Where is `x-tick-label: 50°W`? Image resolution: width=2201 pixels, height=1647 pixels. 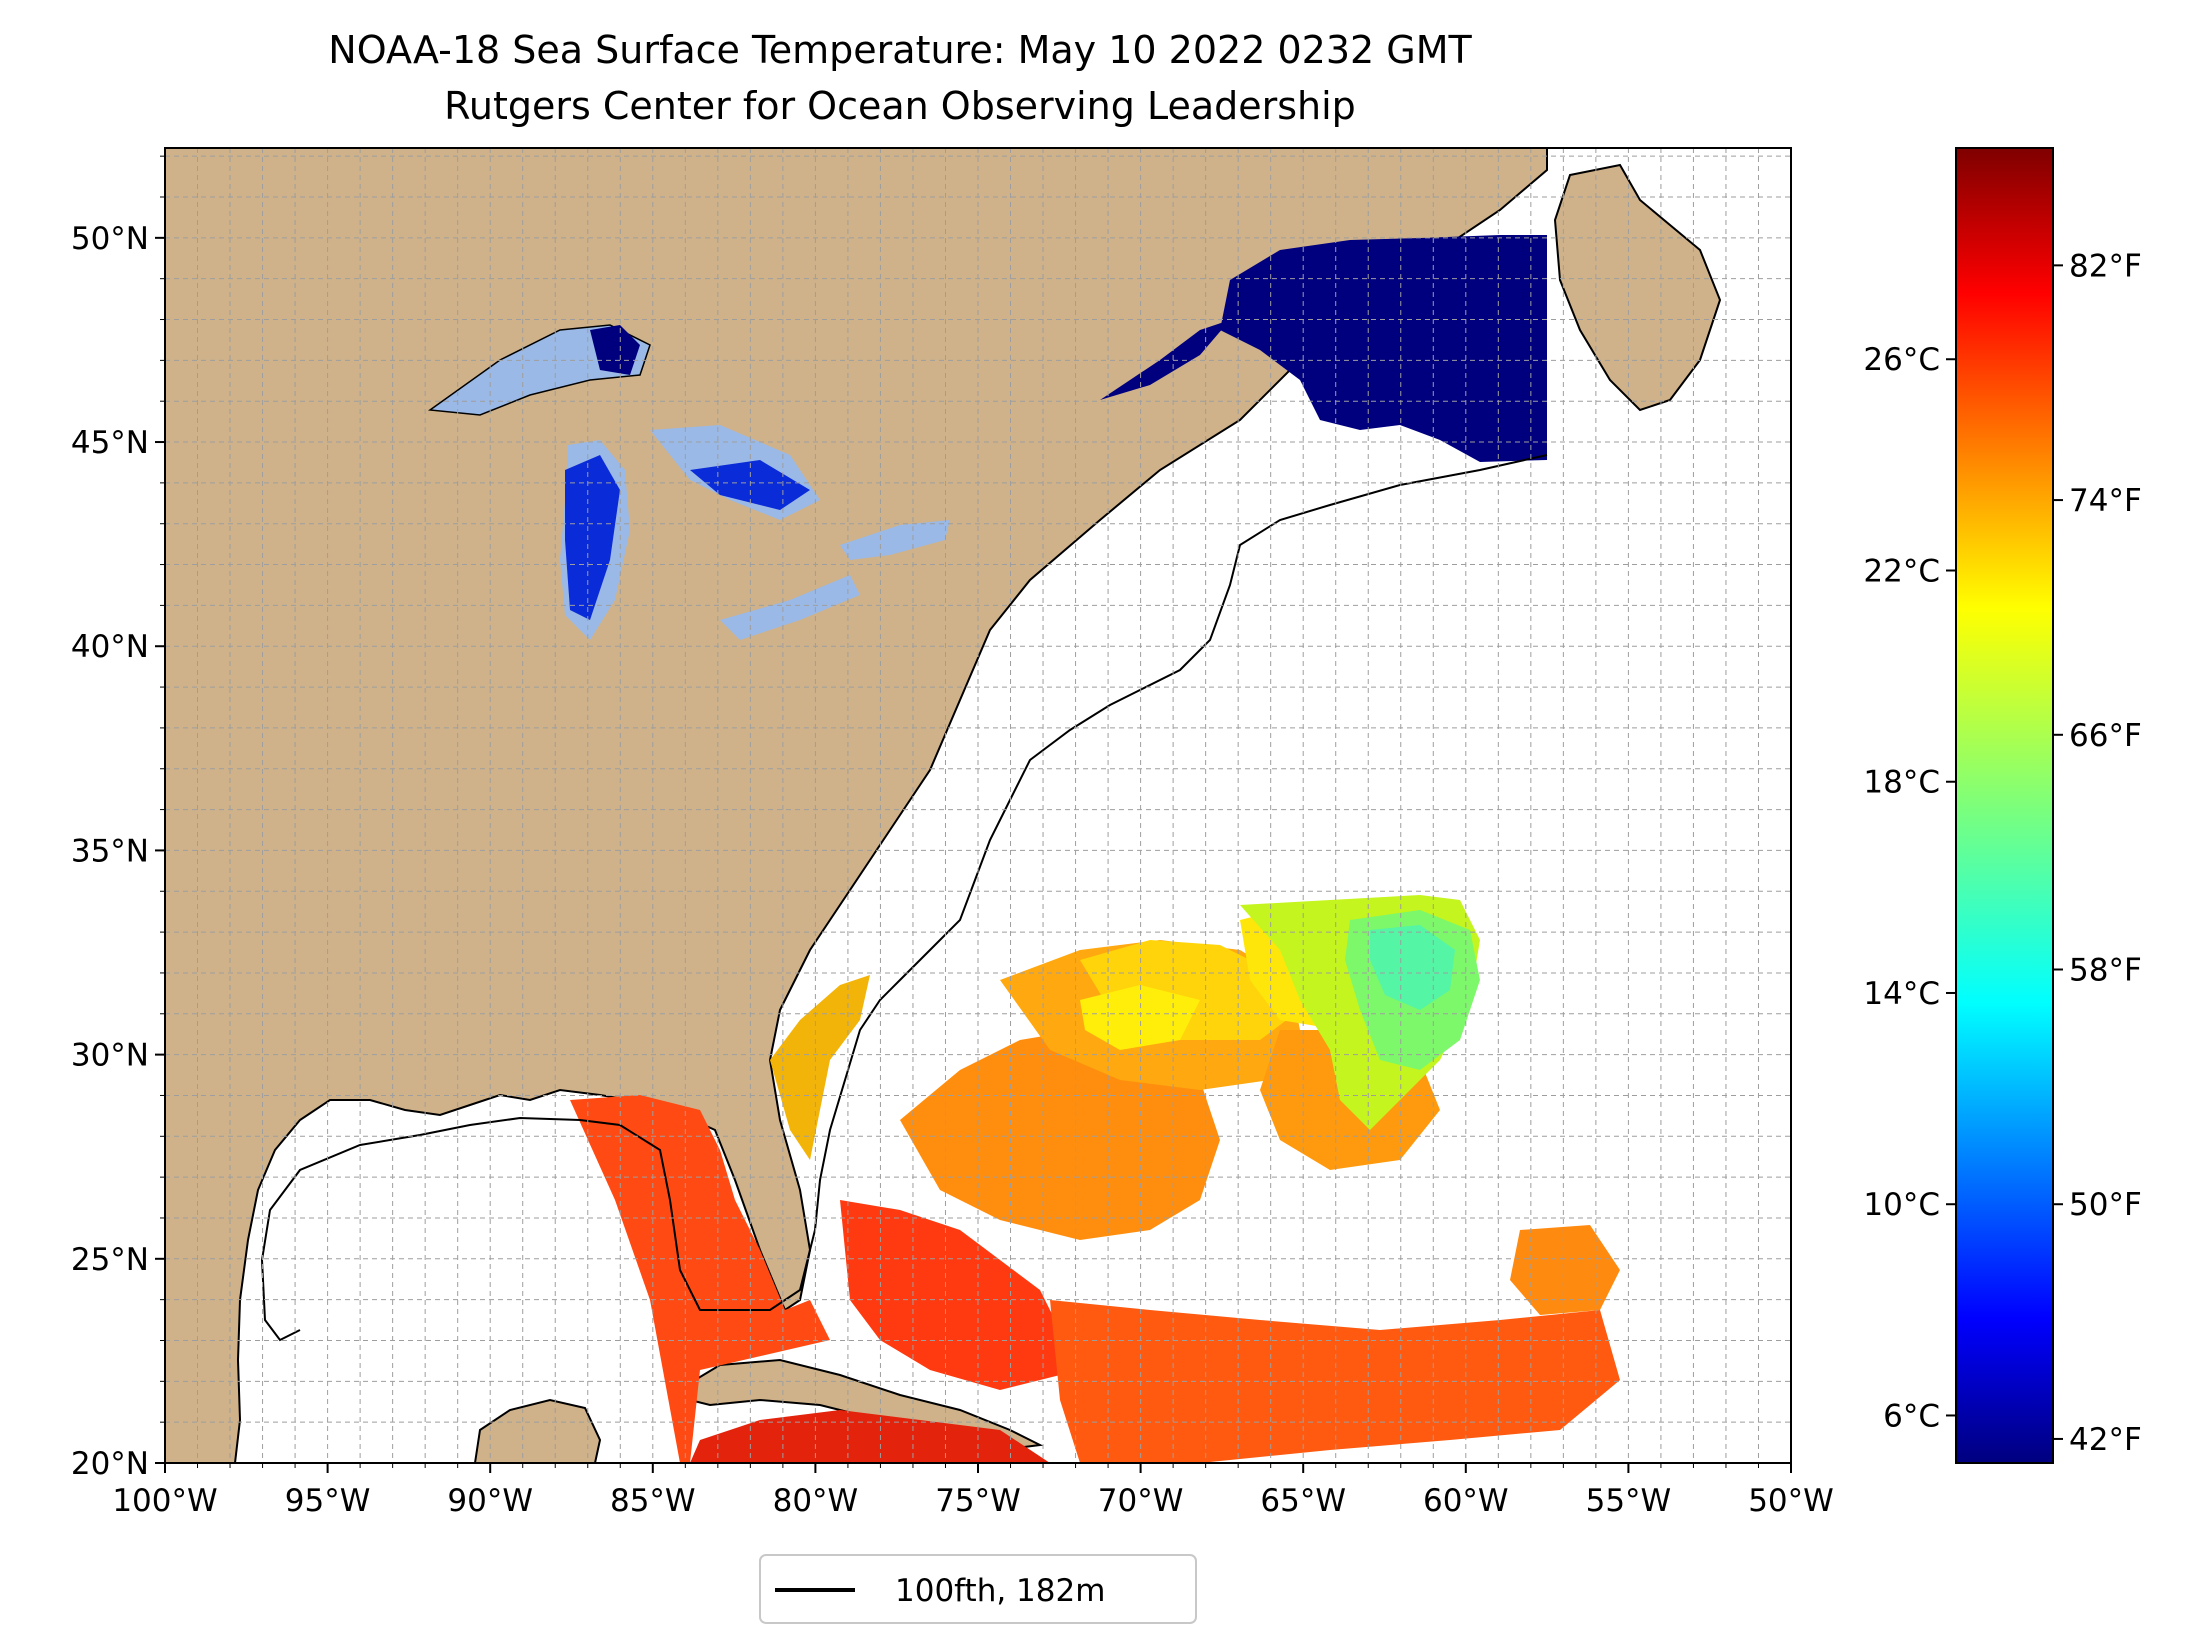
x-tick-label: 50°W is located at coordinates (1791, 1501).